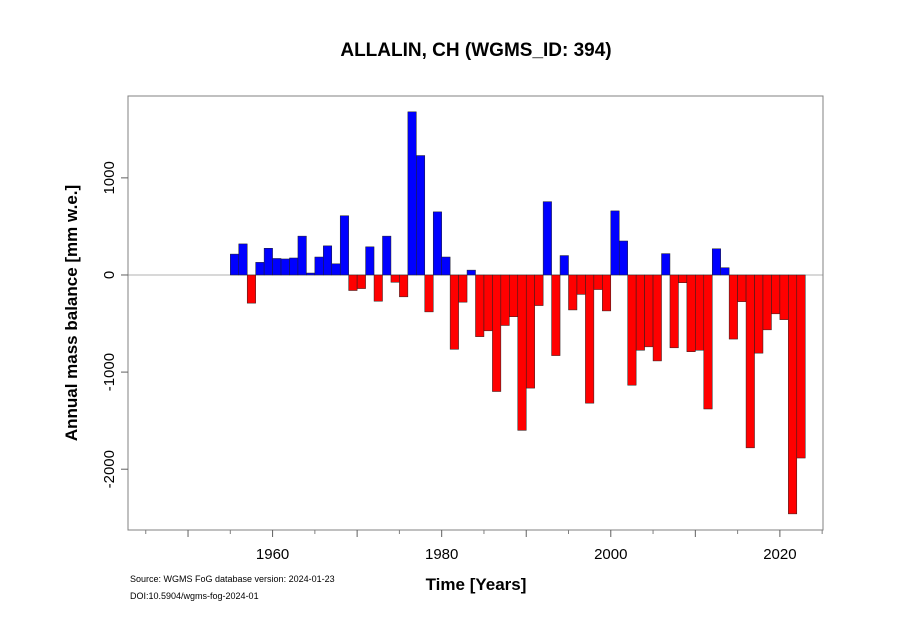  Describe the element at coordinates (759, 314) in the screenshot. I see `bar-2018` at that location.